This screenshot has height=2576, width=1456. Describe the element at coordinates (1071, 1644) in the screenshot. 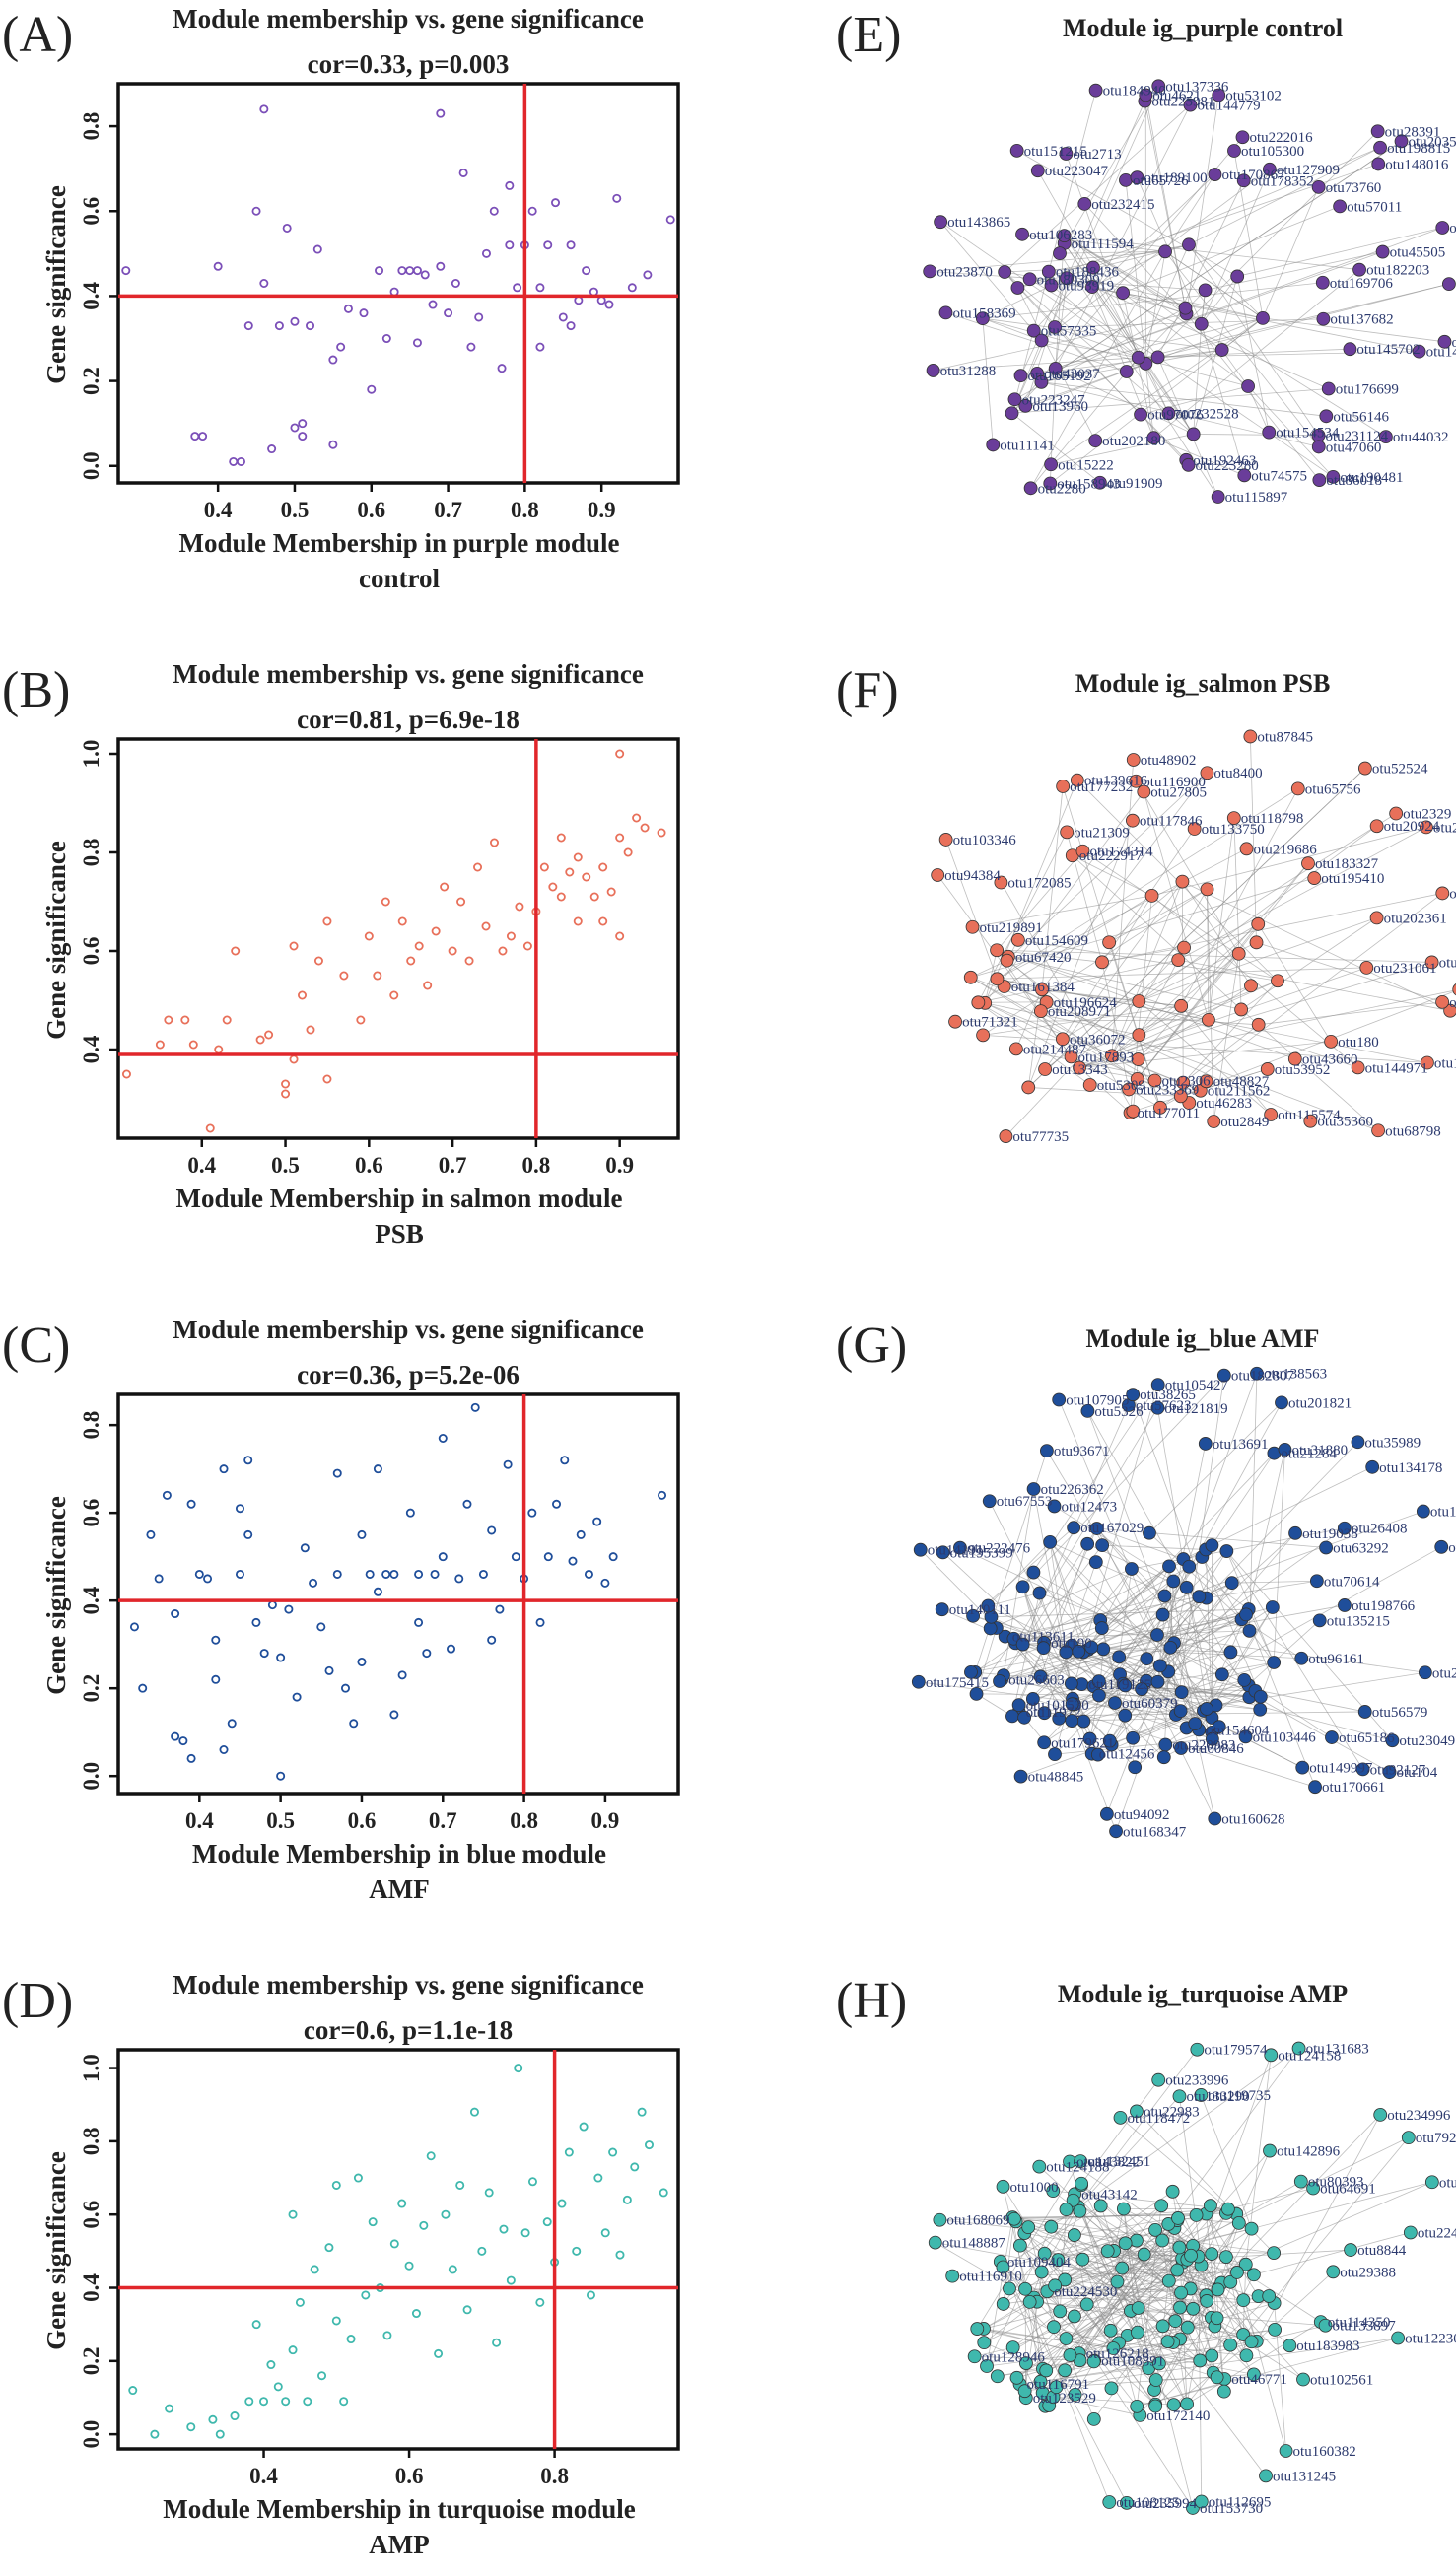

I see `node-label: otu190` at that location.